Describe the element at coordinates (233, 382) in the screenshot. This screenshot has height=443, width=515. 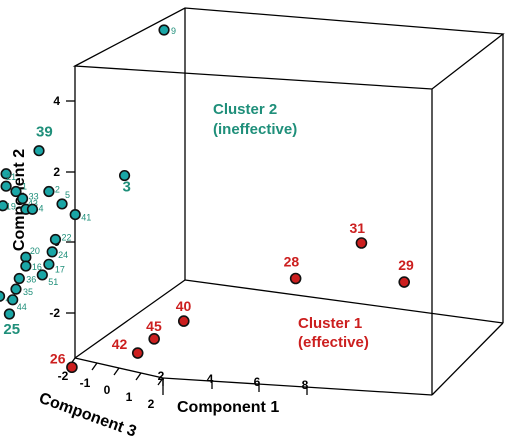
I see `x-axis-ticks: 2 4 6 8` at that location.